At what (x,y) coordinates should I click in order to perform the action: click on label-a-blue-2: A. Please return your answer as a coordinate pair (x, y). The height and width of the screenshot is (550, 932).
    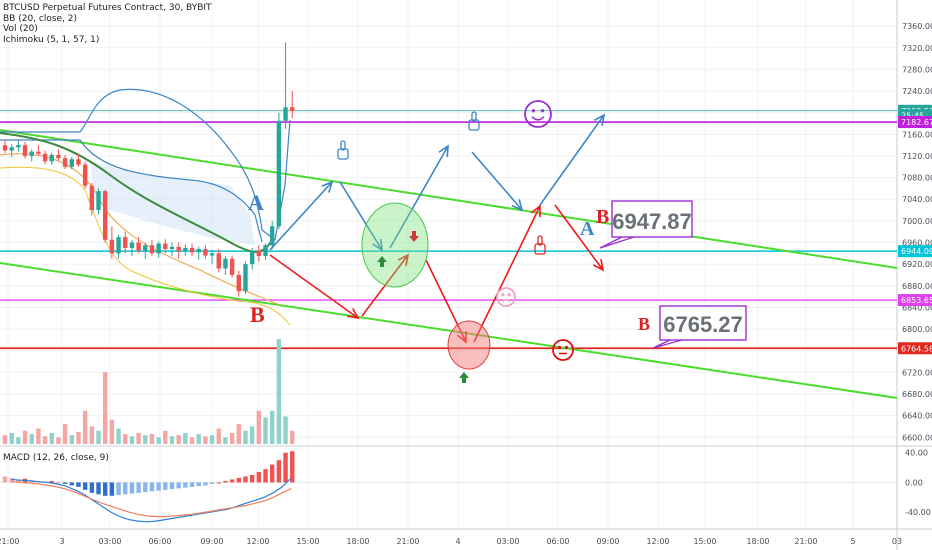
    Looking at the image, I should click on (587, 229).